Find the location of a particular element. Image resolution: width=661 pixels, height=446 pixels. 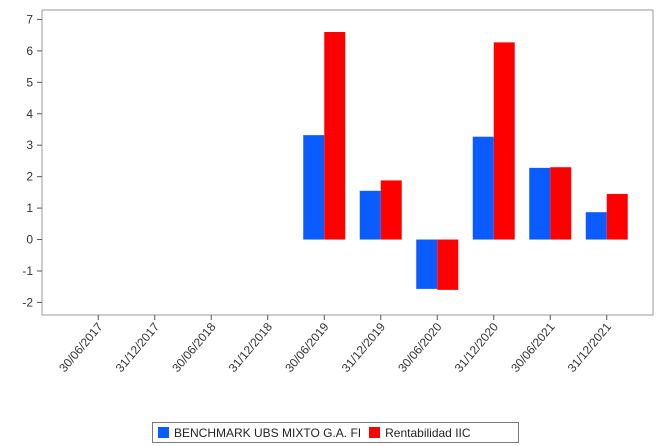

x-tick-label: 31/12/2019 is located at coordinates (364, 347).